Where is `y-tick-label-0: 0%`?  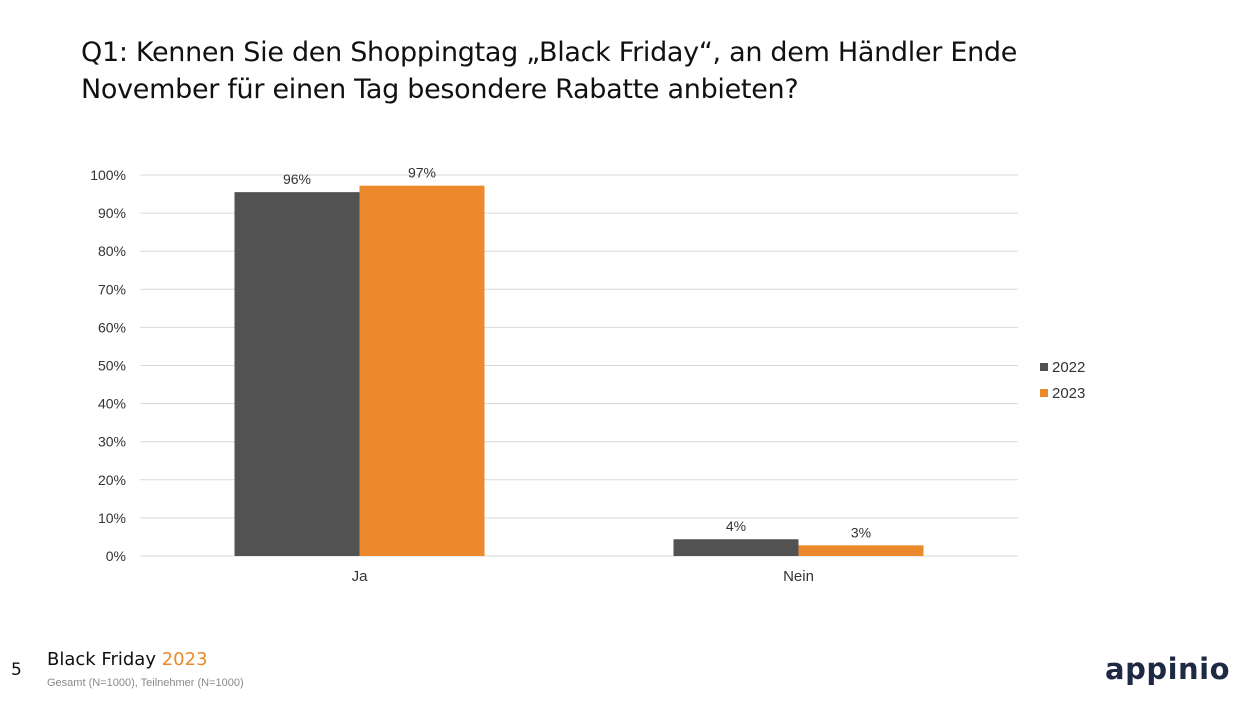 y-tick-label-0: 0% is located at coordinates (116, 556).